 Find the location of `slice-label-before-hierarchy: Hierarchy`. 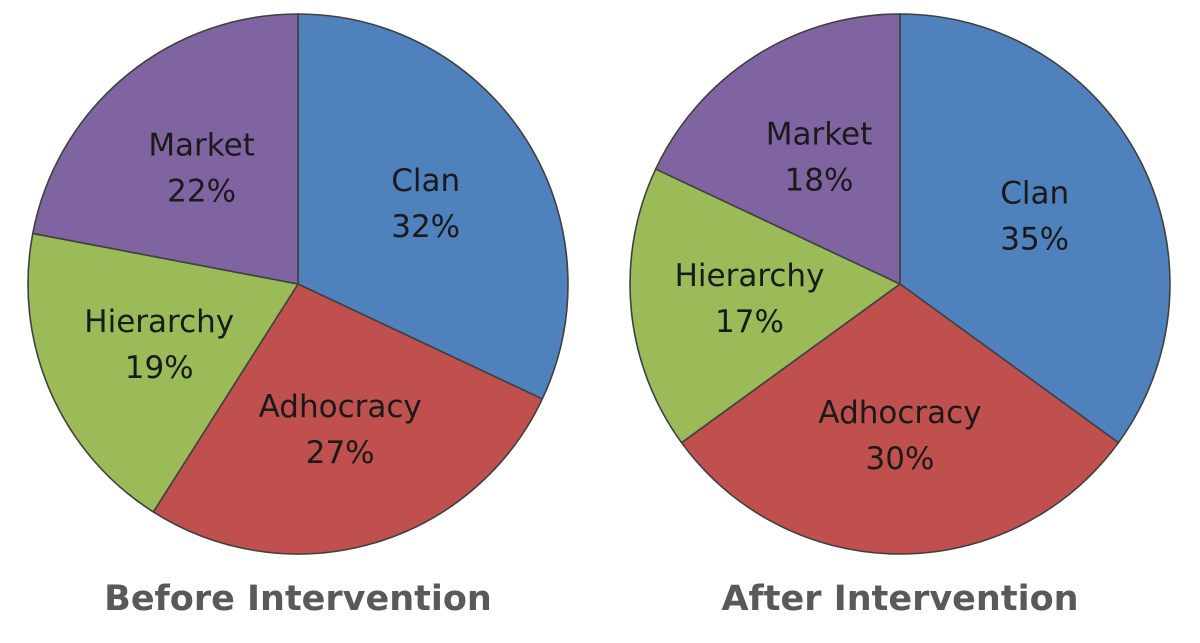

slice-label-before-hierarchy: Hierarchy is located at coordinates (159, 322).